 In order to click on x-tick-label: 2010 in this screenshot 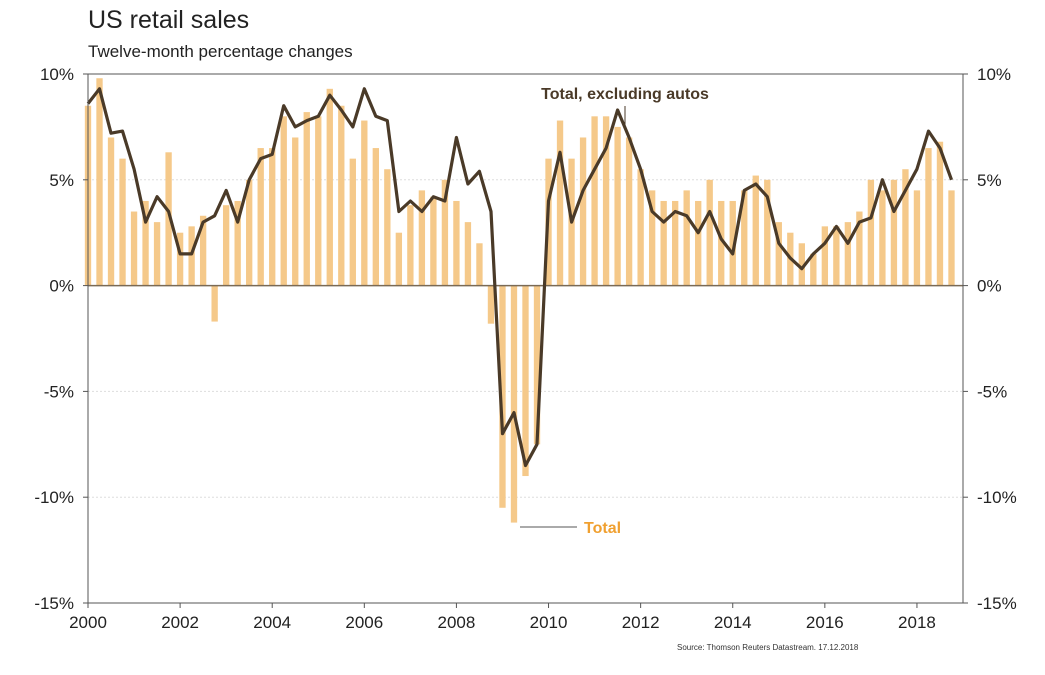, I will do `click(549, 622)`.